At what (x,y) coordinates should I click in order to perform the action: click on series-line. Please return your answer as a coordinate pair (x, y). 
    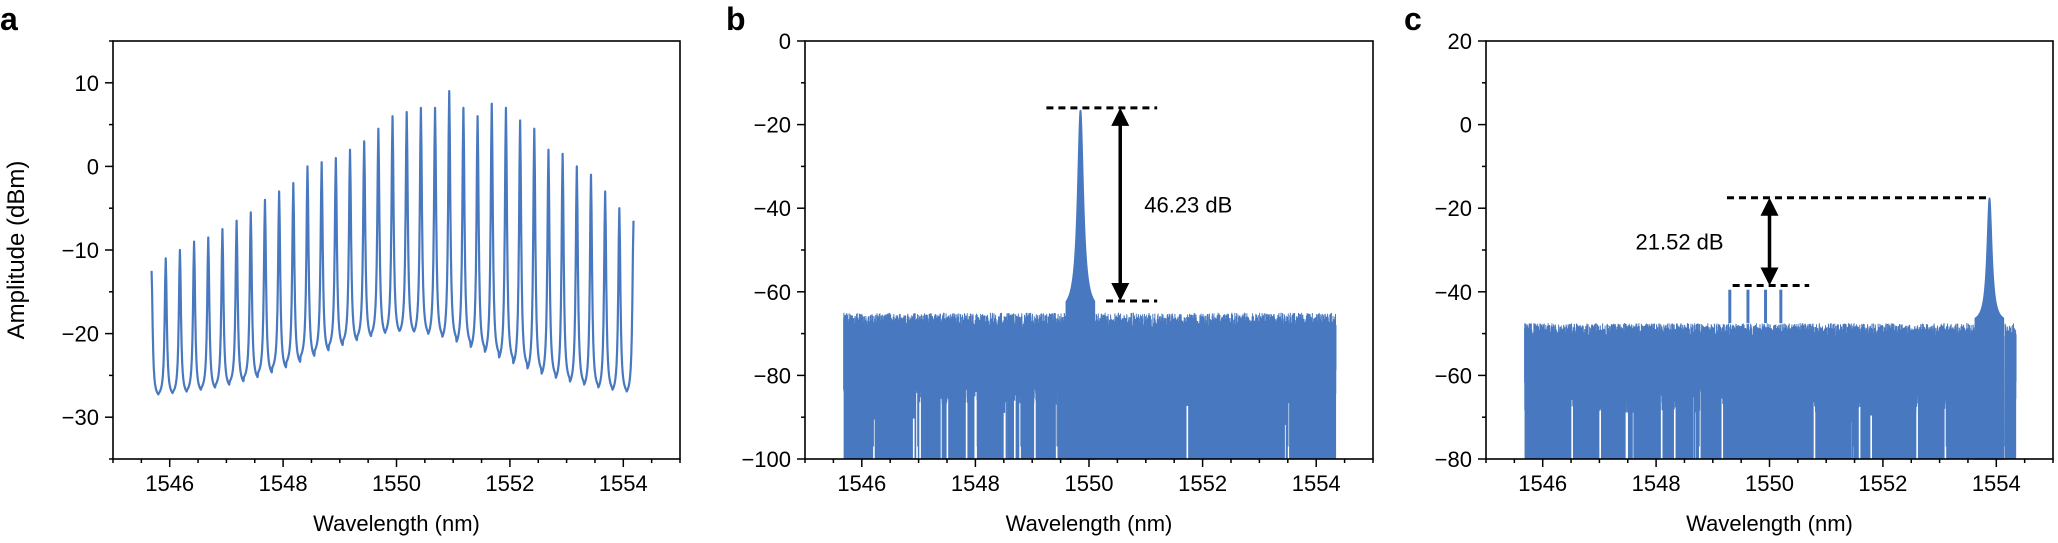
    Looking at the image, I should click on (392, 243).